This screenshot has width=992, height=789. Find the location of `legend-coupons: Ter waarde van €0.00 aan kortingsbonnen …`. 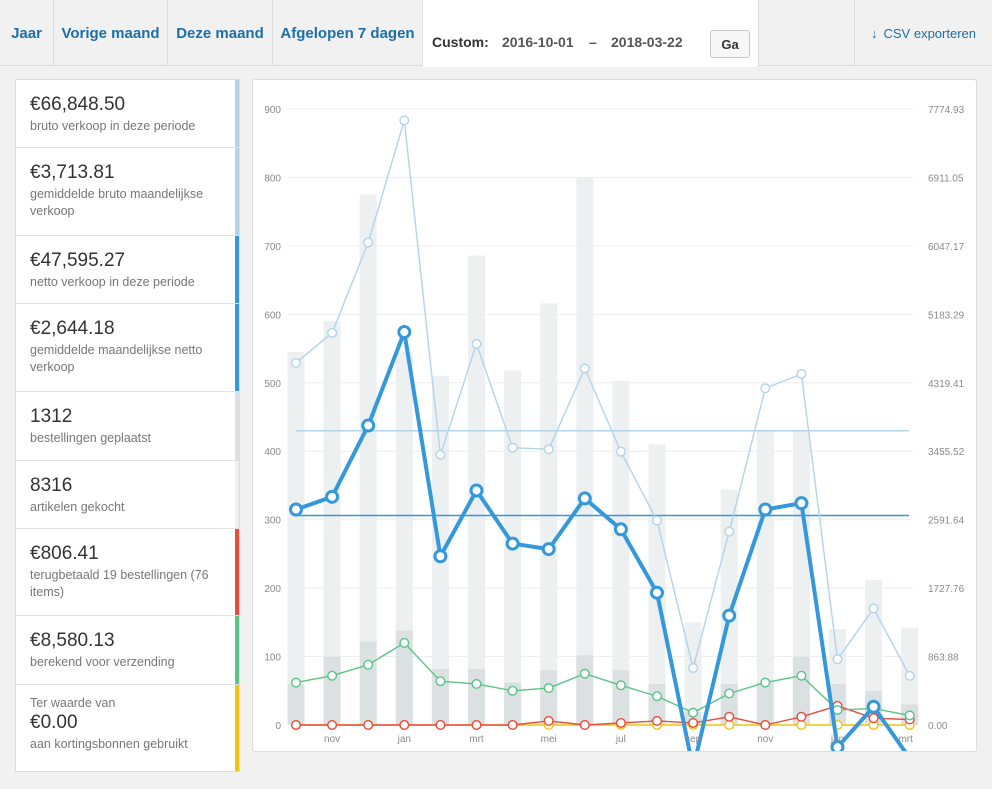

legend-coupons: Ter waarde van €0.00 aan kortingsbonnen … is located at coordinates (127, 728).